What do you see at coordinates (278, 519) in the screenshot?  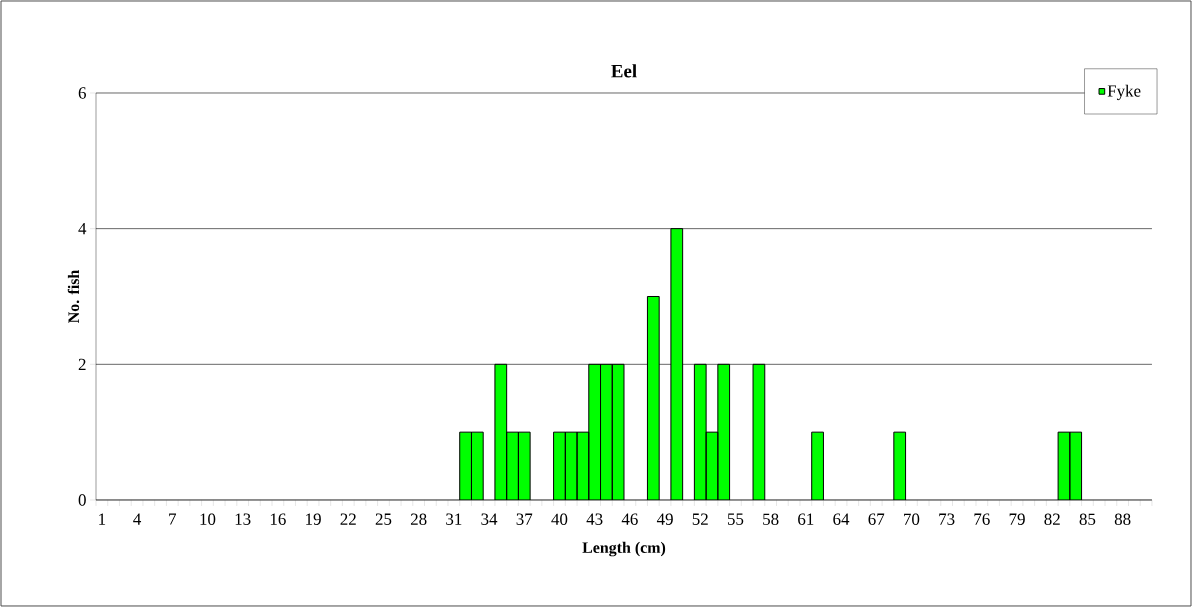 I see `x-tick-label: 16` at bounding box center [278, 519].